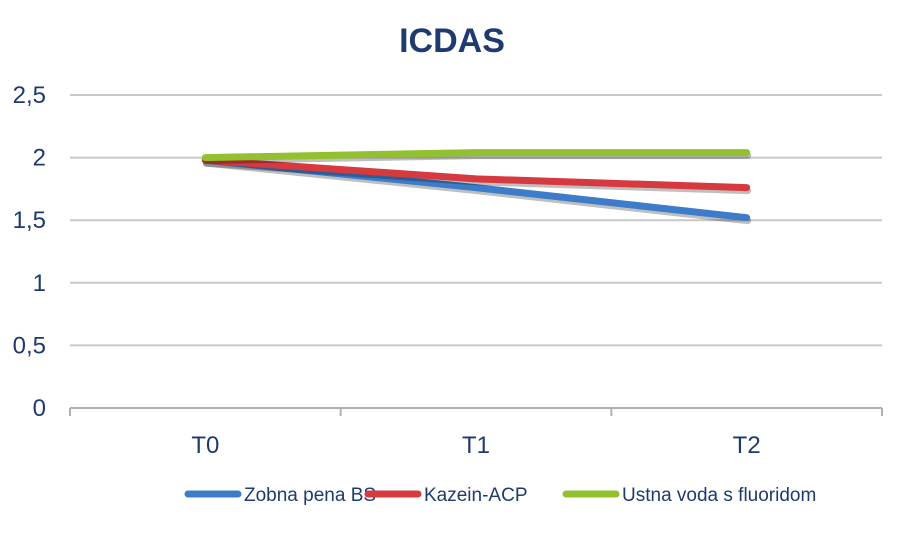 This screenshot has height=533, width=905. Describe the element at coordinates (476, 495) in the screenshot. I see `legend-label: Kazein-ACP` at that location.